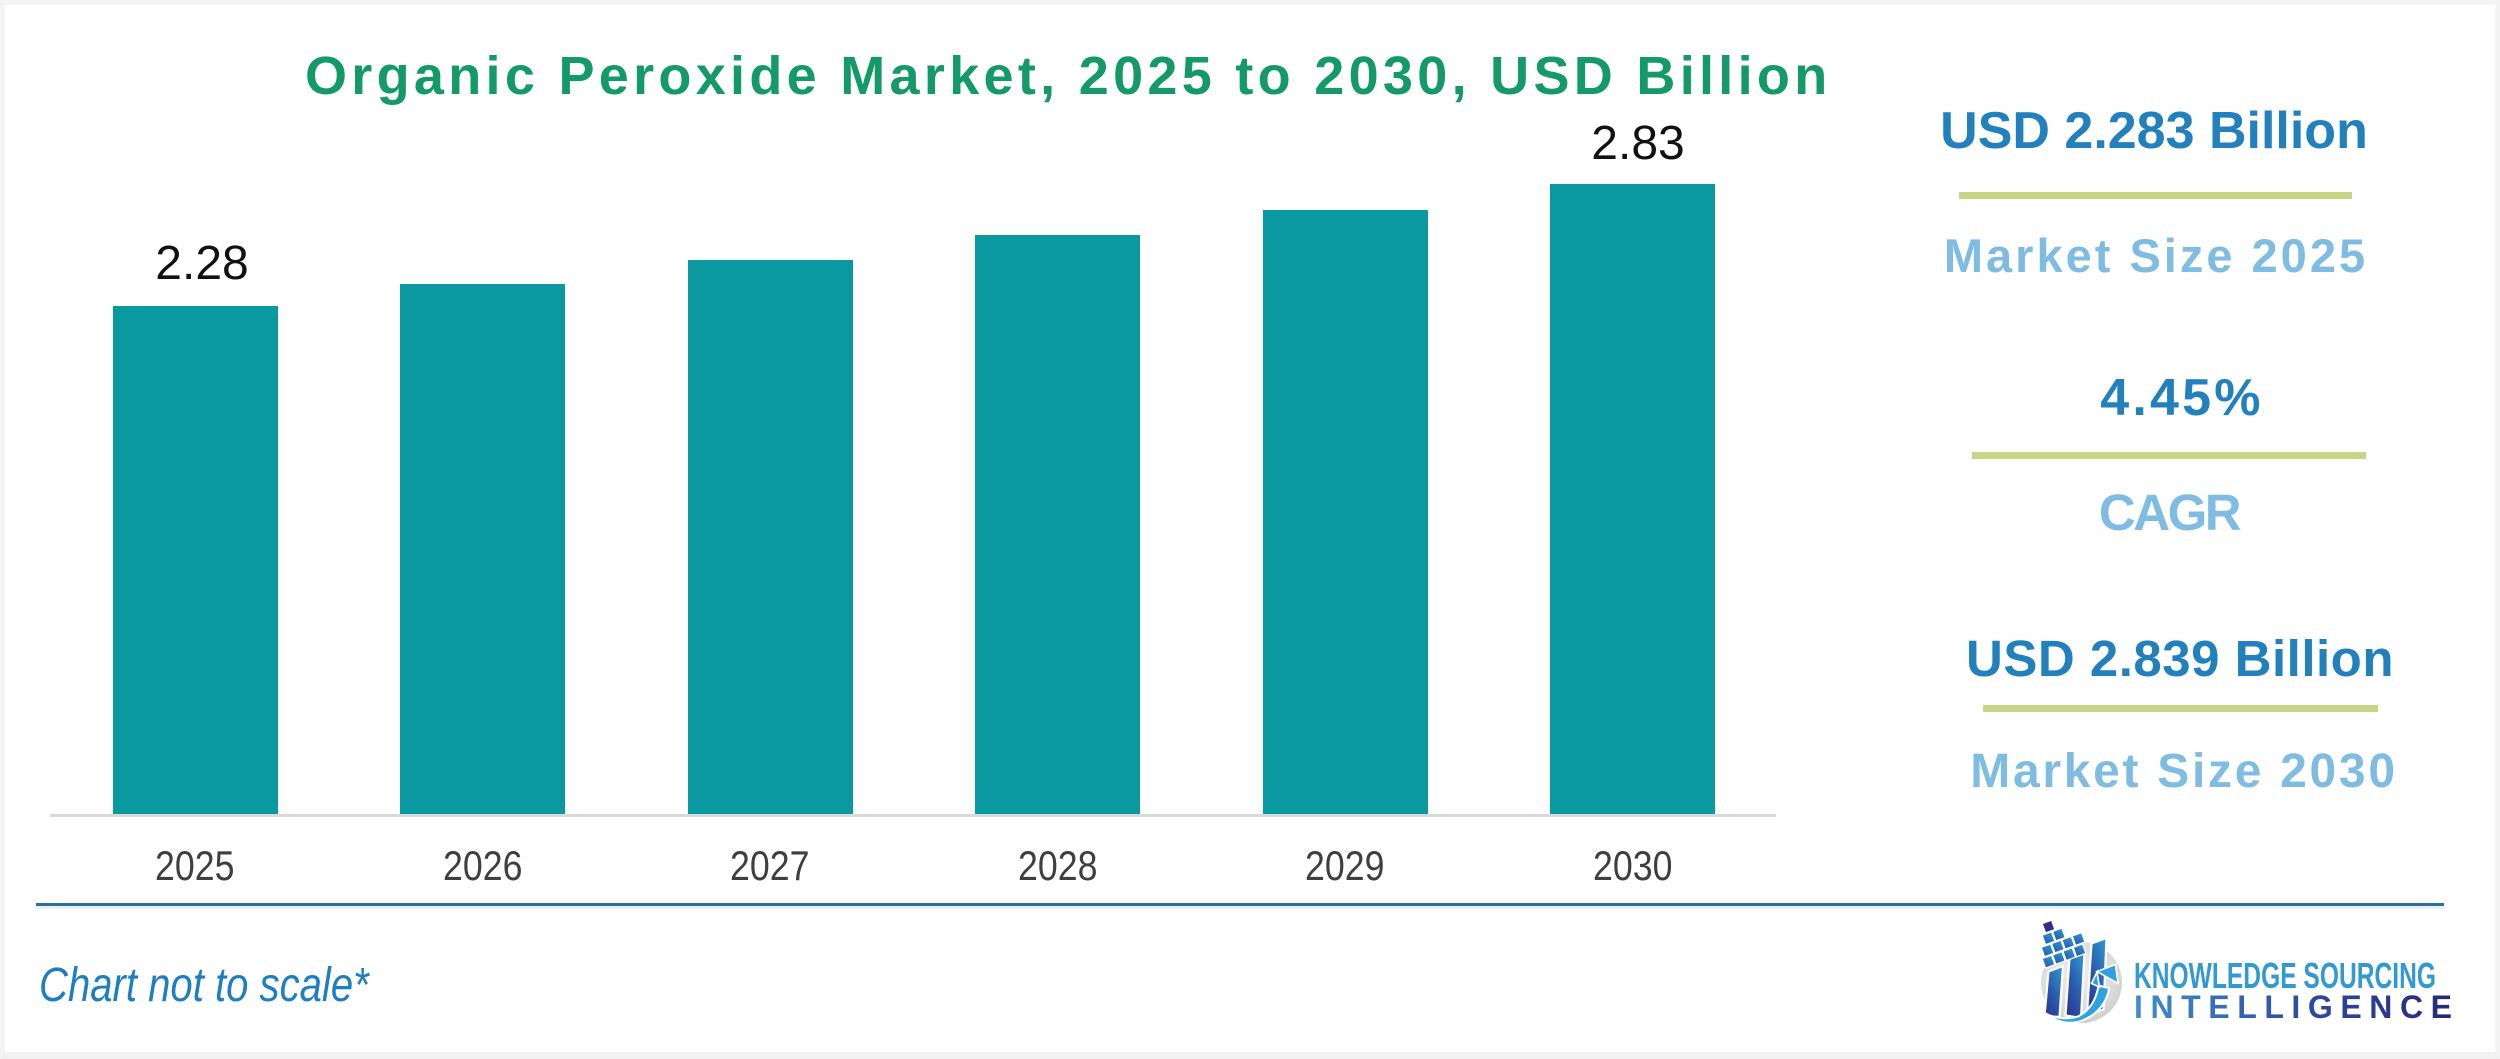 The height and width of the screenshot is (1059, 2500). Describe the element at coordinates (2293, 1007) in the screenshot. I see `svg-text: INTELLIGENCE` at that location.